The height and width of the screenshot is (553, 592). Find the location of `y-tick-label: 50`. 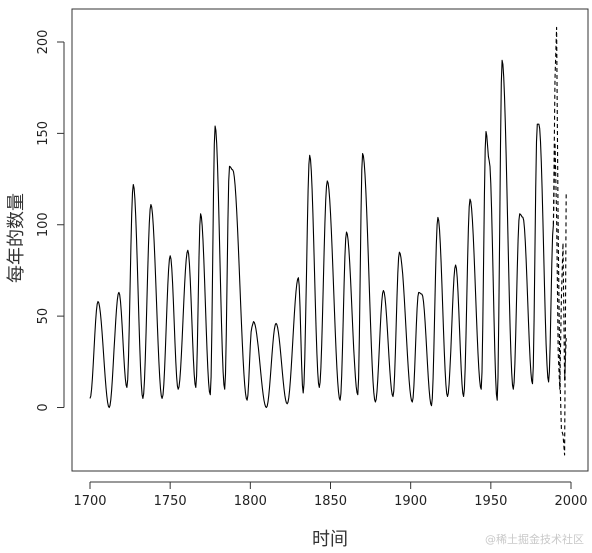

y-tick-label: 50 is located at coordinates (43, 316).